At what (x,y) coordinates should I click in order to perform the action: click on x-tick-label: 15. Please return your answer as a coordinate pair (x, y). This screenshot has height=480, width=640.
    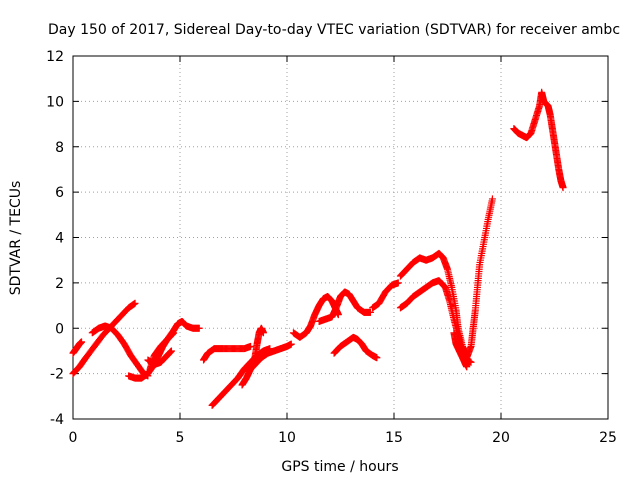
    Looking at the image, I should click on (394, 438).